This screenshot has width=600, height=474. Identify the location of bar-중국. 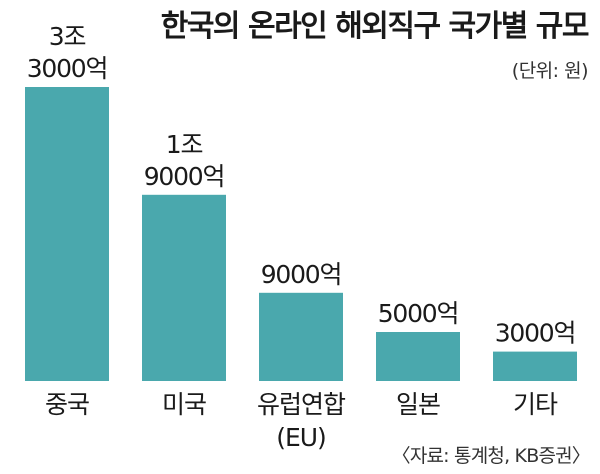
(67, 234).